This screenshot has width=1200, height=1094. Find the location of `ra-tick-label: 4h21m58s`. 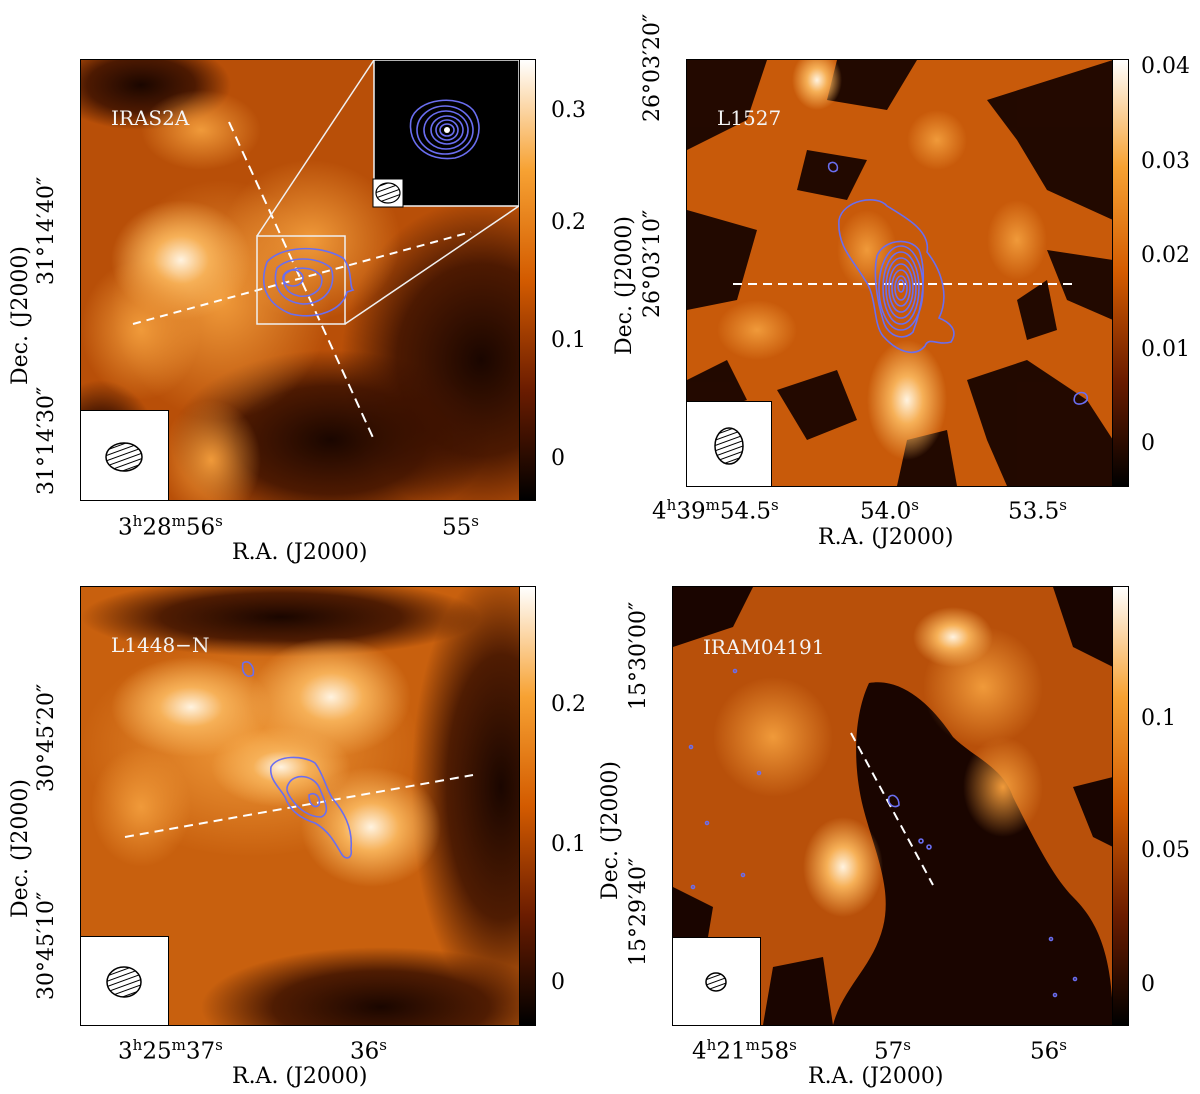

ra-tick-label: 4h21m58s is located at coordinates (744, 1050).